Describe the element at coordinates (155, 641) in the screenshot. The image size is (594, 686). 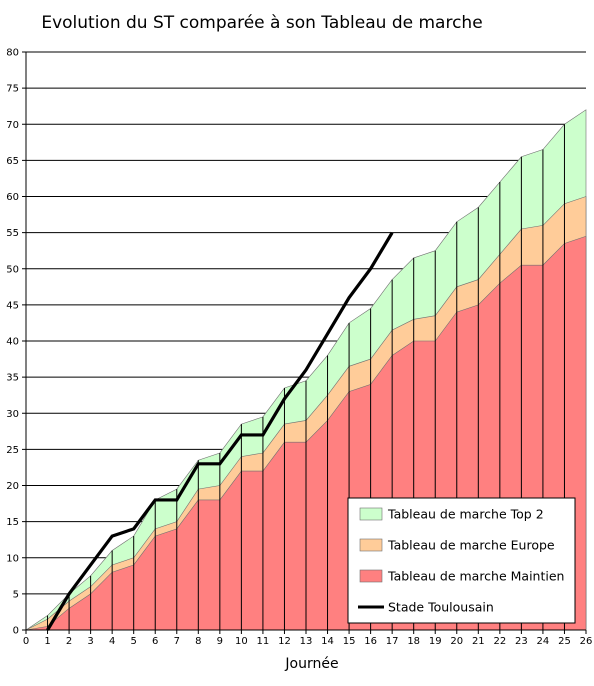
I see `x-tick-label: 6` at that location.